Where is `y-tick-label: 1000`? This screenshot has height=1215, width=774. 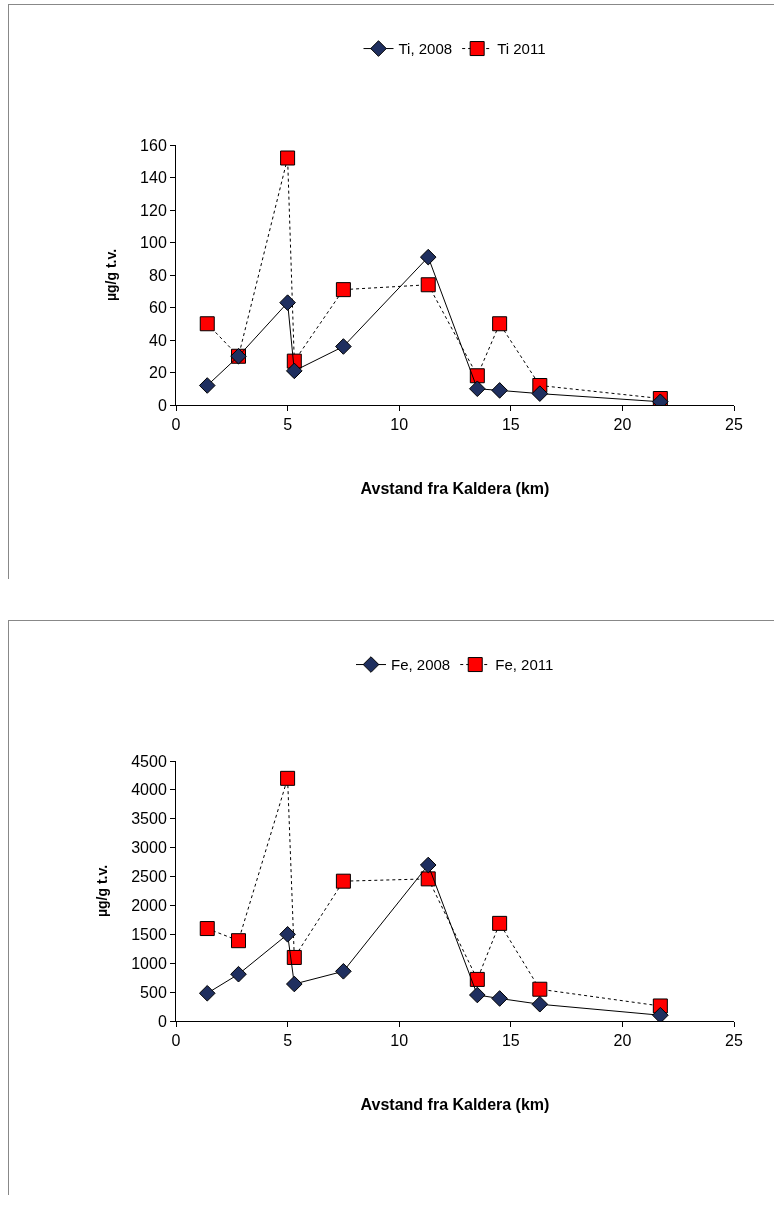 y-tick-label: 1000 is located at coordinates (149, 963).